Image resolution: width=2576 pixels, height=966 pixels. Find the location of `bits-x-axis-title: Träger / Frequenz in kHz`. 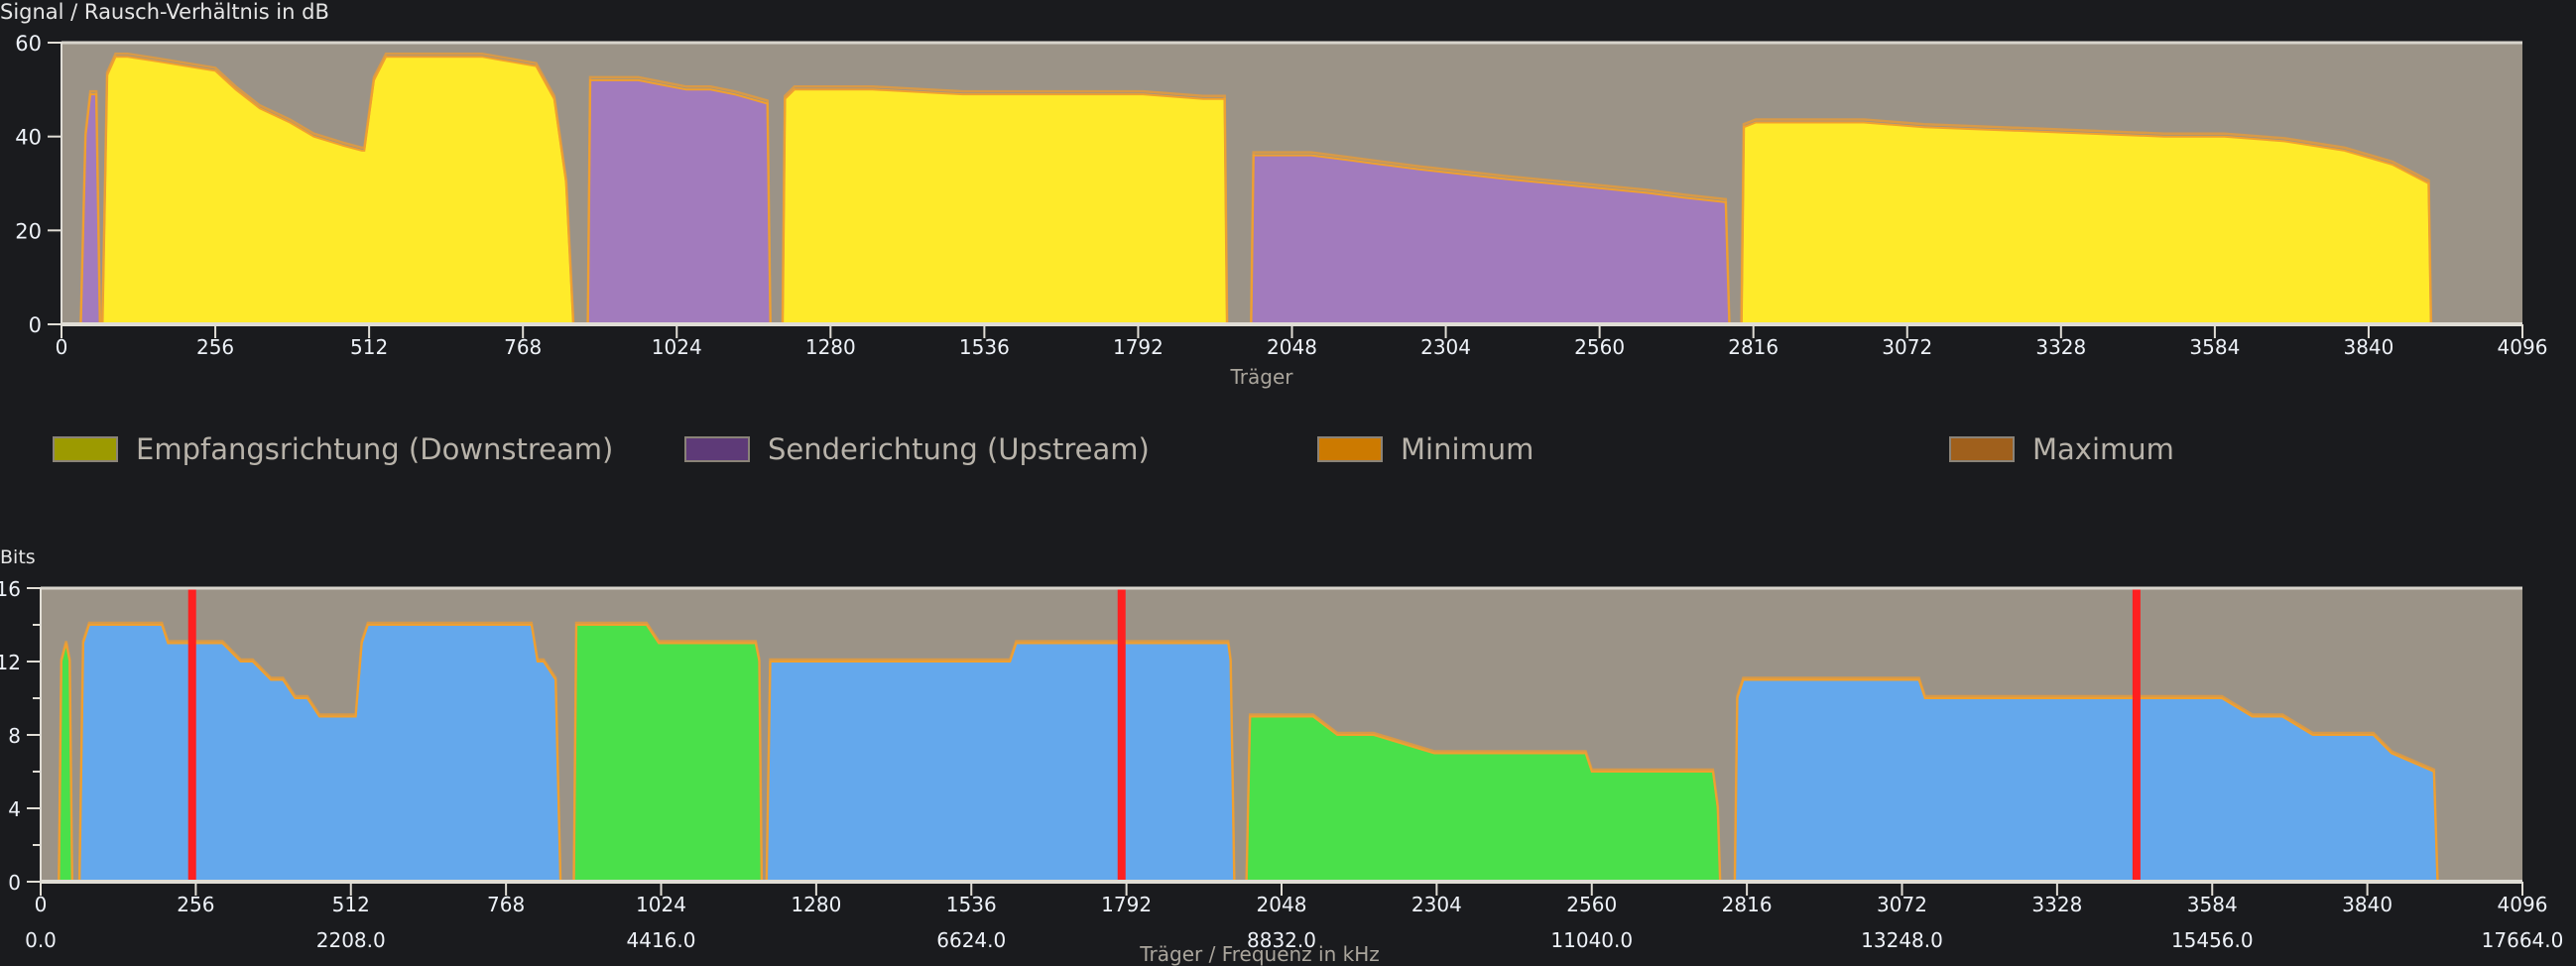

bits-x-axis-title: Träger / Frequenz in kHz is located at coordinates (1260, 954).